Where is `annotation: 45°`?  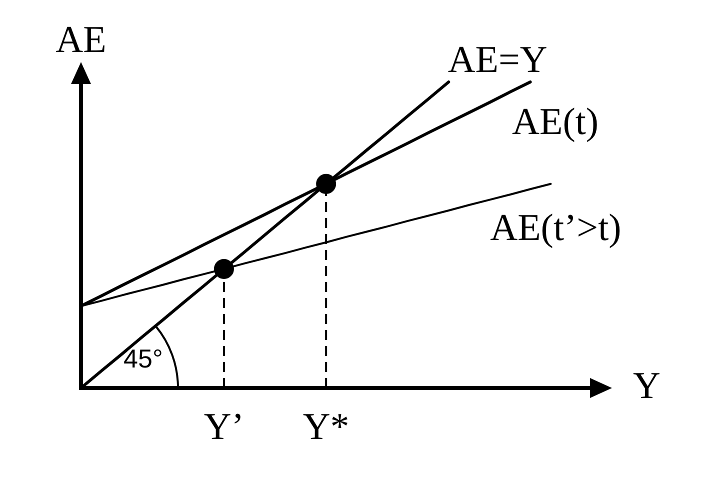 annotation: 45° is located at coordinates (143, 359).